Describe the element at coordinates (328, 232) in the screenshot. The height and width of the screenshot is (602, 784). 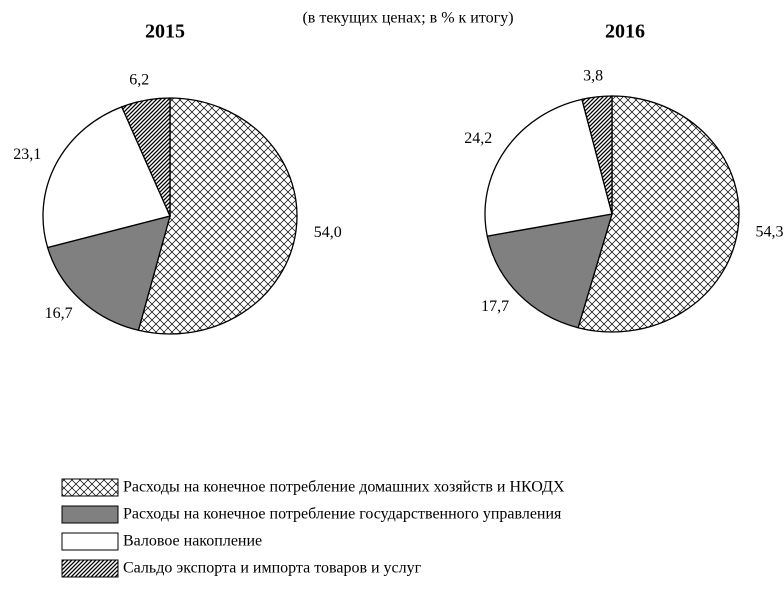
I see `data-label: 54,0` at that location.